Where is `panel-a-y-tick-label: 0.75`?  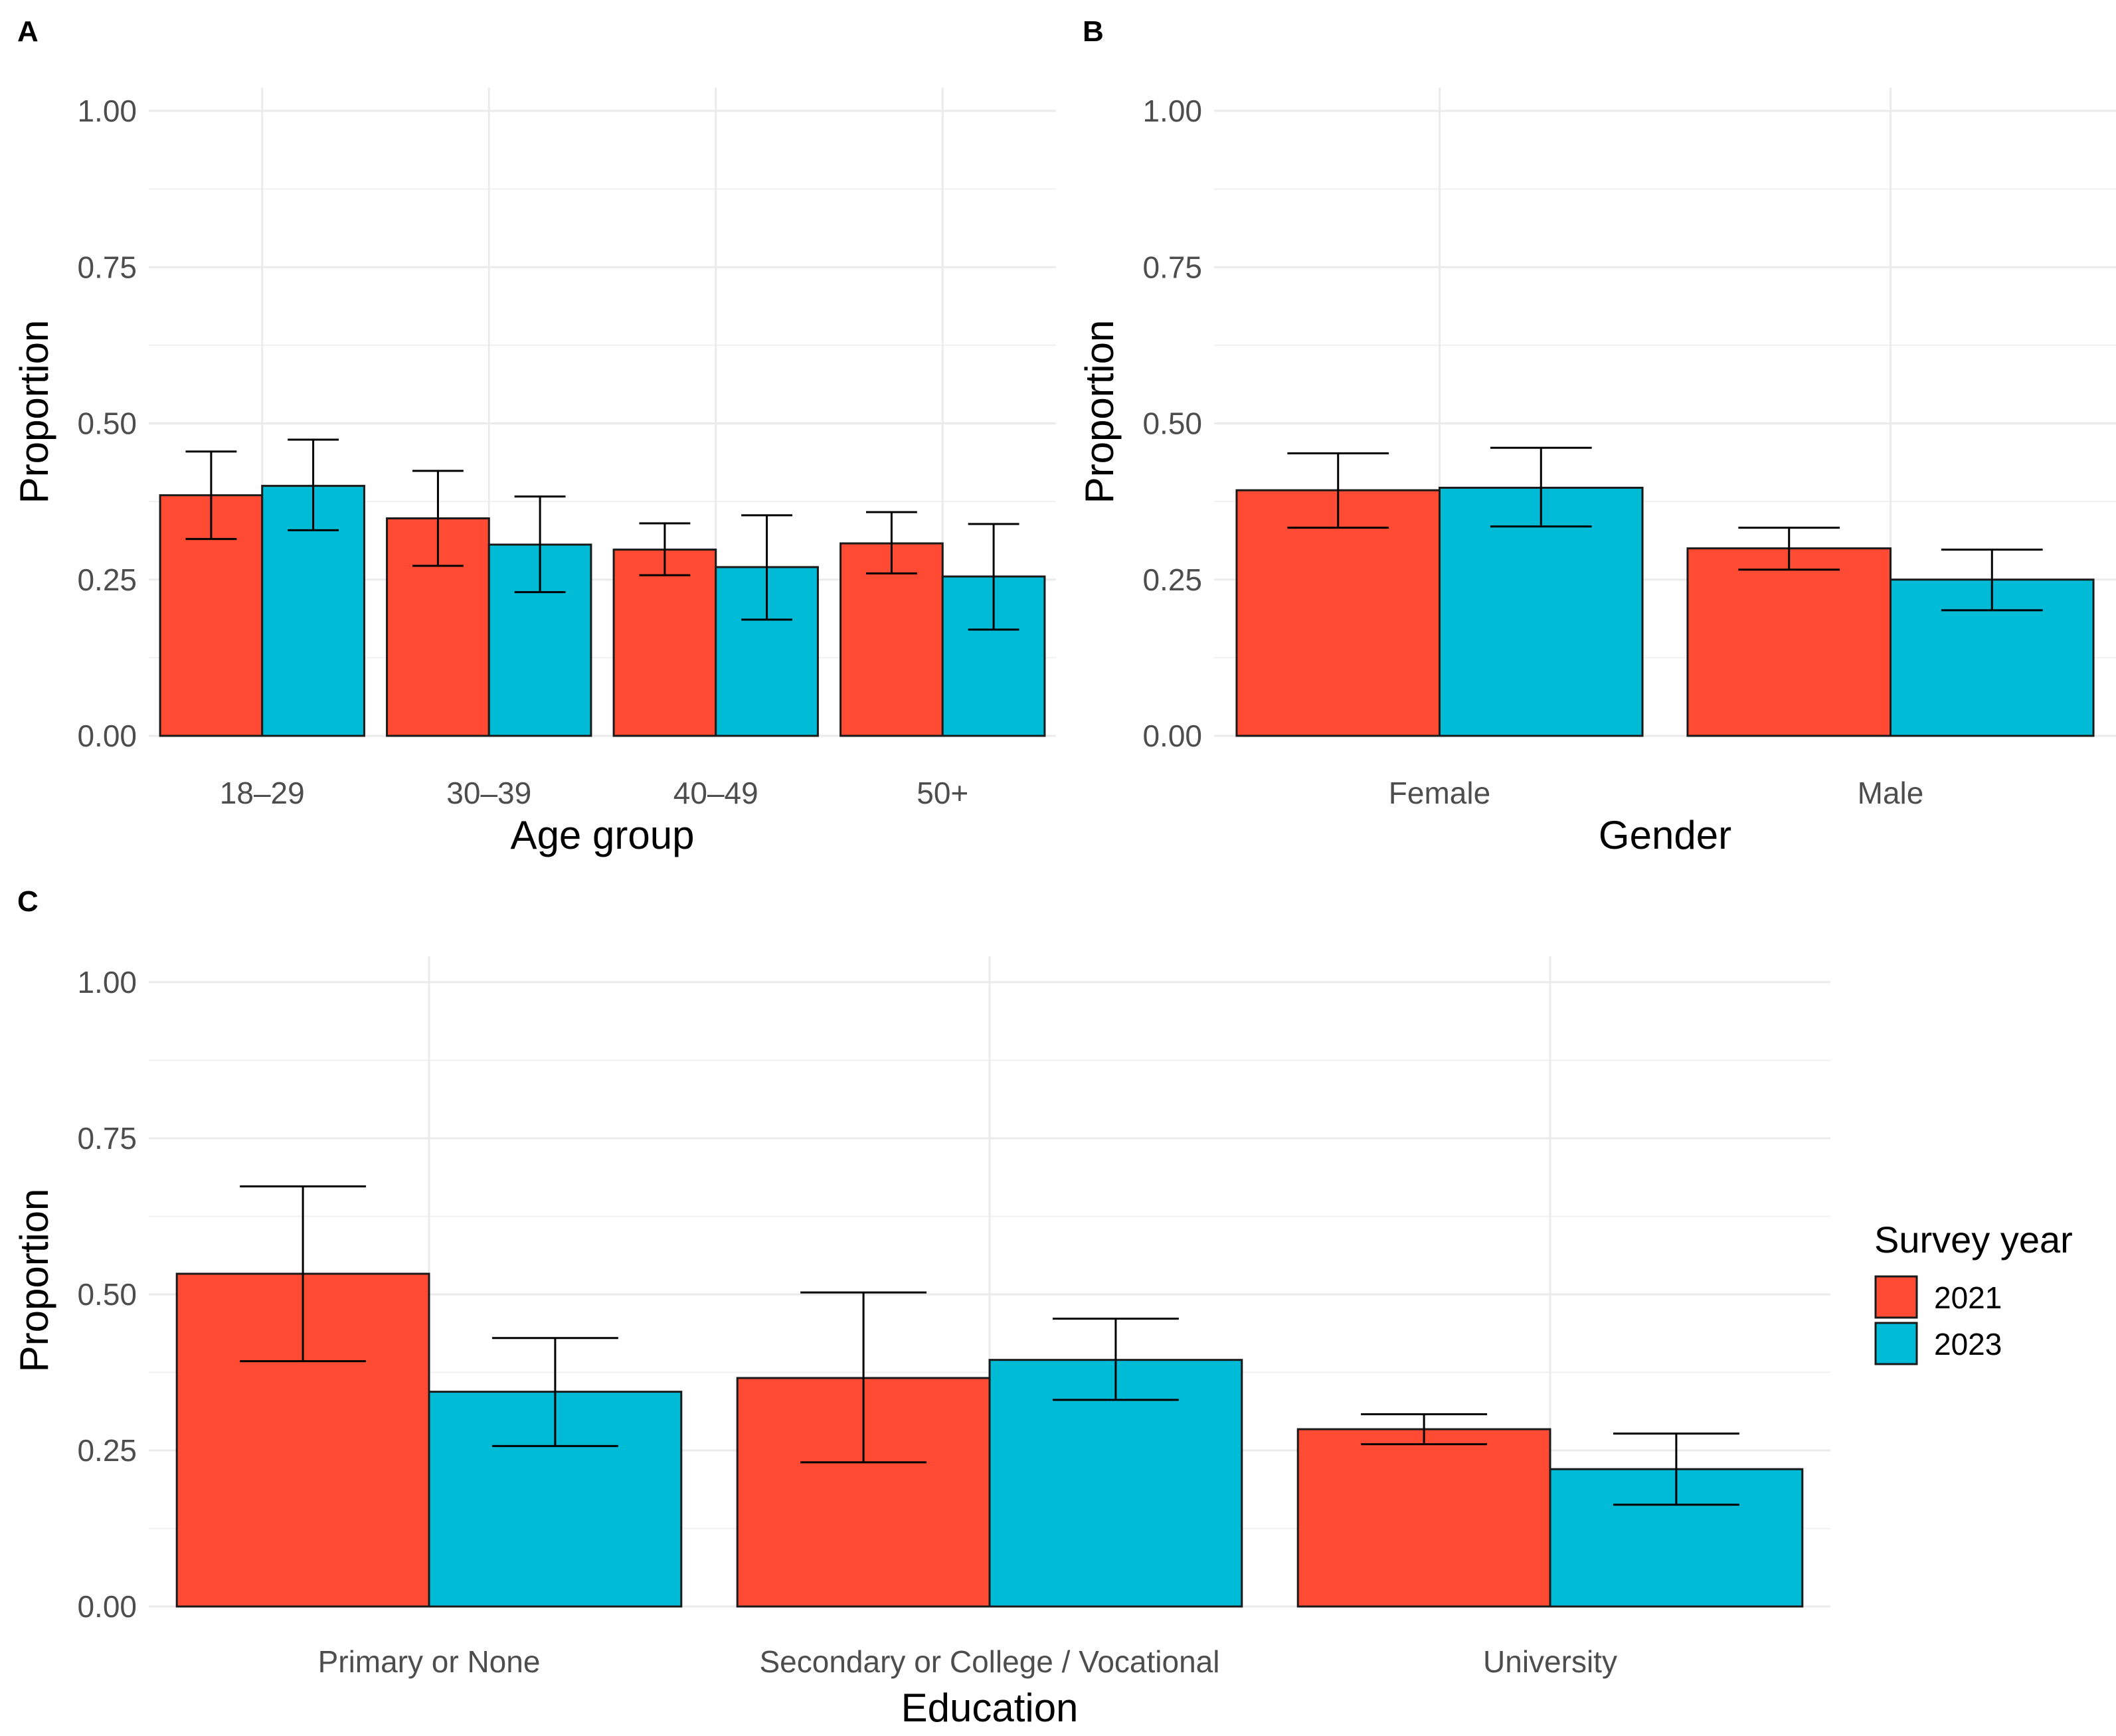 panel-a-y-tick-label: 0.75 is located at coordinates (107, 267).